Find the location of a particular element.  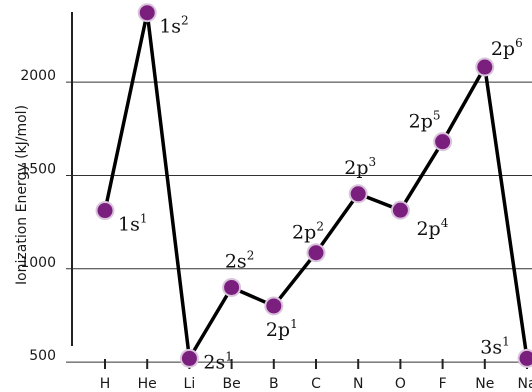

x-tick-label-B: B is located at coordinates (274, 384).